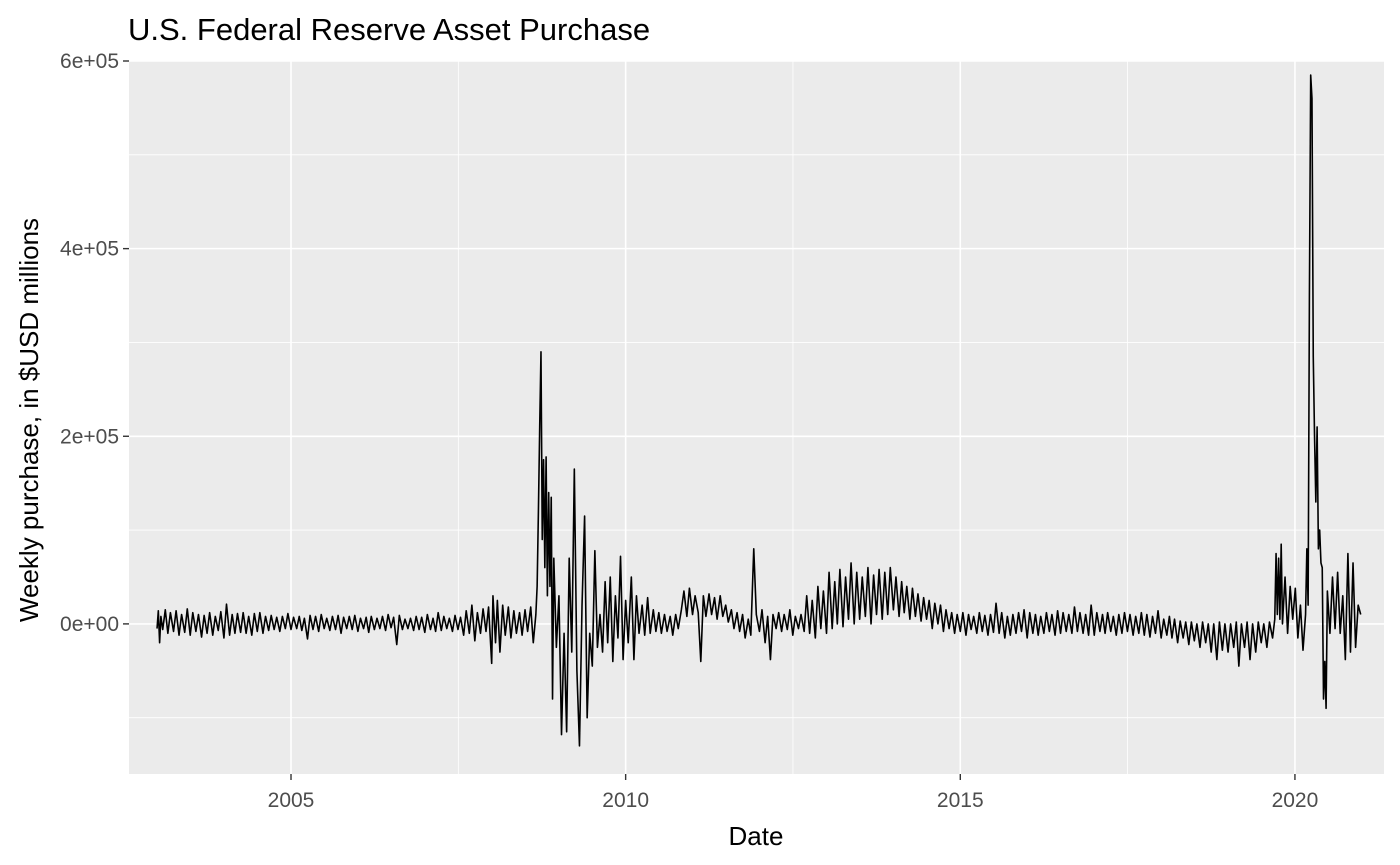 This screenshot has height=865, width=1400. Describe the element at coordinates (89, 624) in the screenshot. I see `y-tick-label: 0e+00` at that location.